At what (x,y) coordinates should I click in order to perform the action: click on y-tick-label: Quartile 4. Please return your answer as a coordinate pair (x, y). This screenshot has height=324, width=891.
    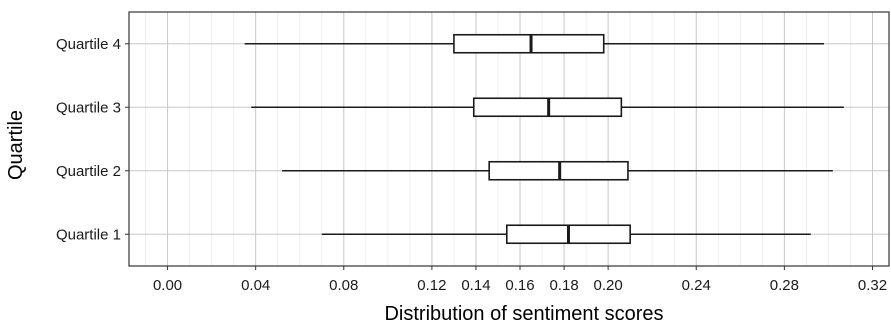
    Looking at the image, I should click on (88, 44).